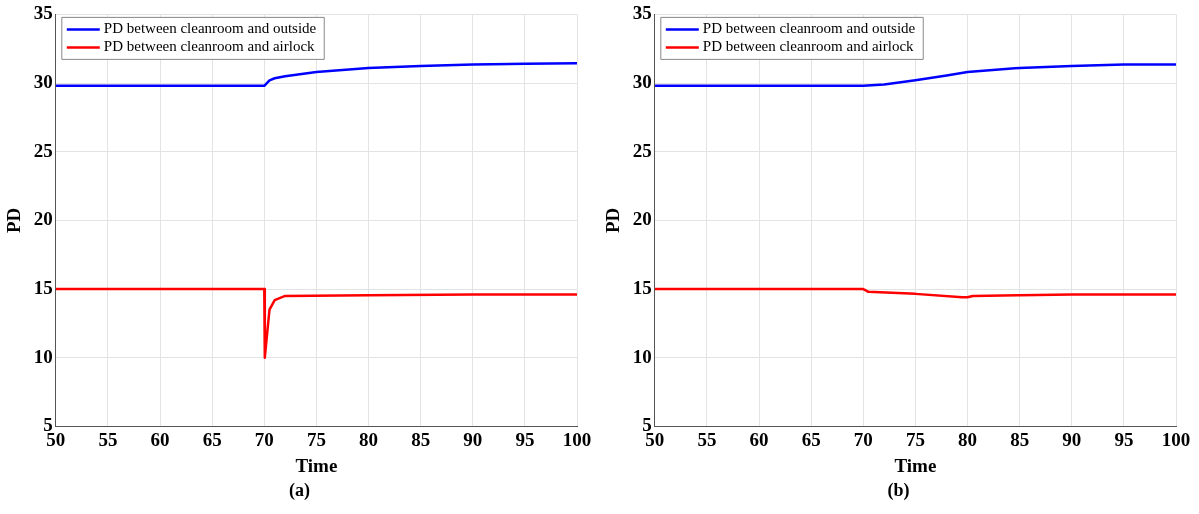  I want to click on text: (b), so click(898, 490).